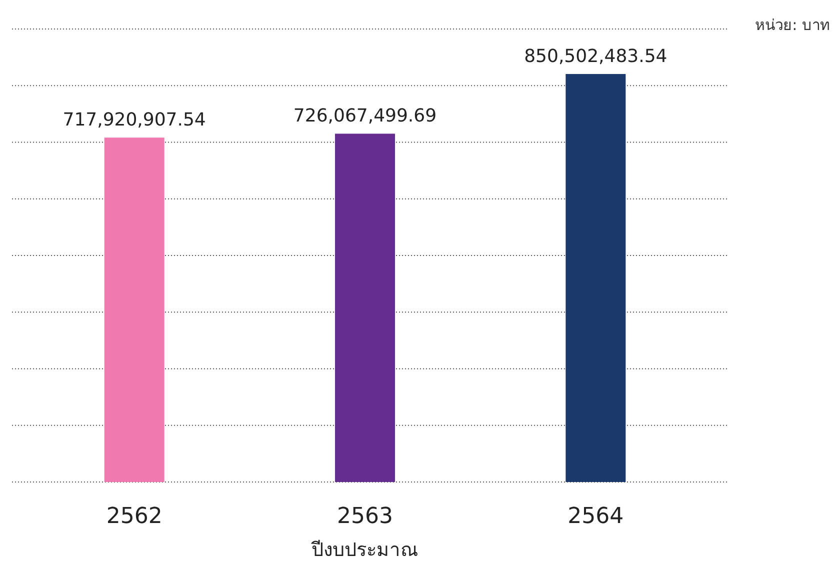 The image size is (833, 563). I want to click on x-tick-label: 2564, so click(596, 516).